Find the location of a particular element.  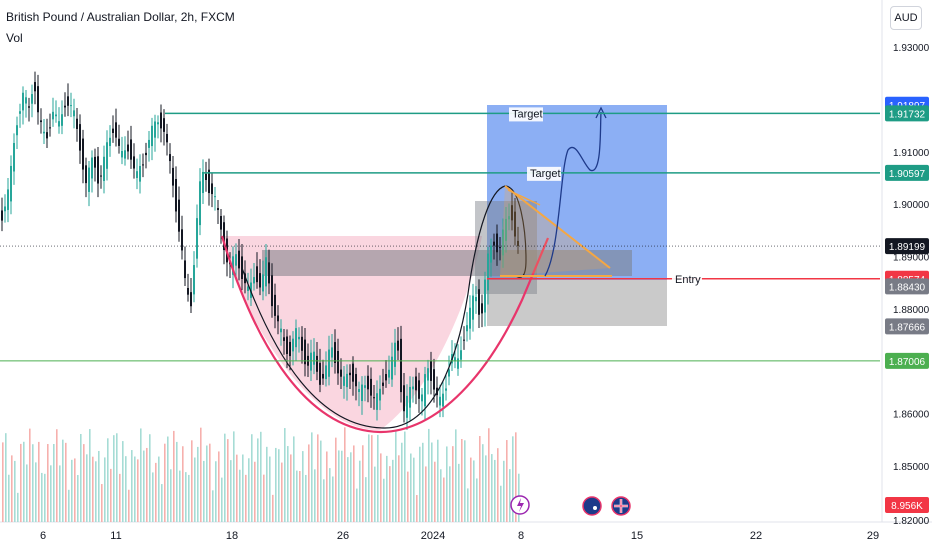

currency-button: AUD is located at coordinates (906, 18).